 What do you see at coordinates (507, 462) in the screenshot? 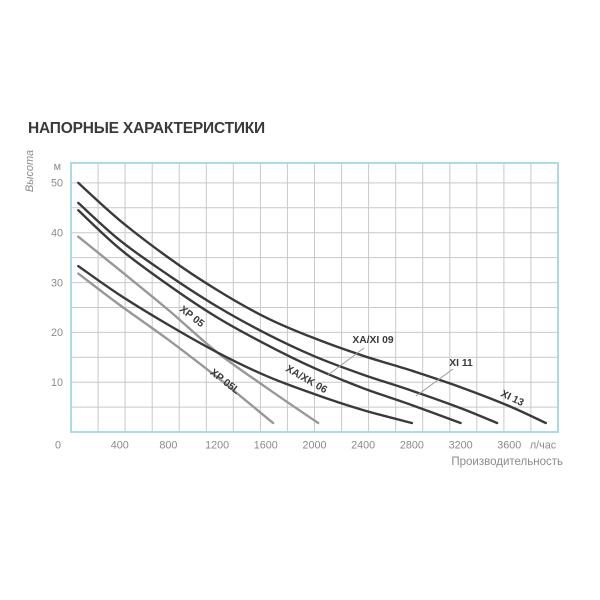
I see `x-axis-caption: Производительность` at bounding box center [507, 462].